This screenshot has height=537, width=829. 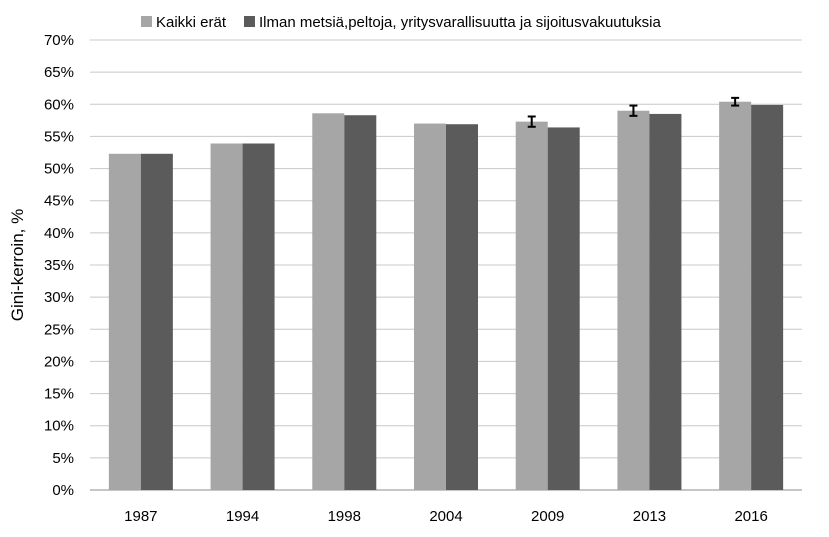 What do you see at coordinates (531, 306) in the screenshot?
I see `bar-kaikki-erat-2009` at bounding box center [531, 306].